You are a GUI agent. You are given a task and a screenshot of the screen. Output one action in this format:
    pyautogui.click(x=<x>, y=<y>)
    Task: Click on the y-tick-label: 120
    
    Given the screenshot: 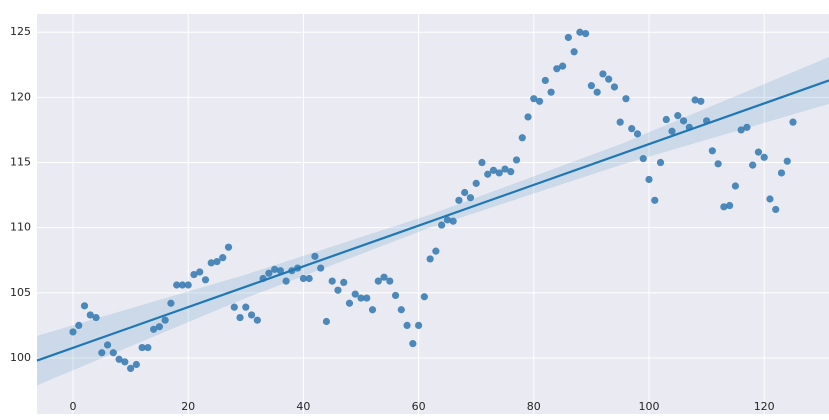 What is the action you would take?
    pyautogui.click(x=20, y=96)
    